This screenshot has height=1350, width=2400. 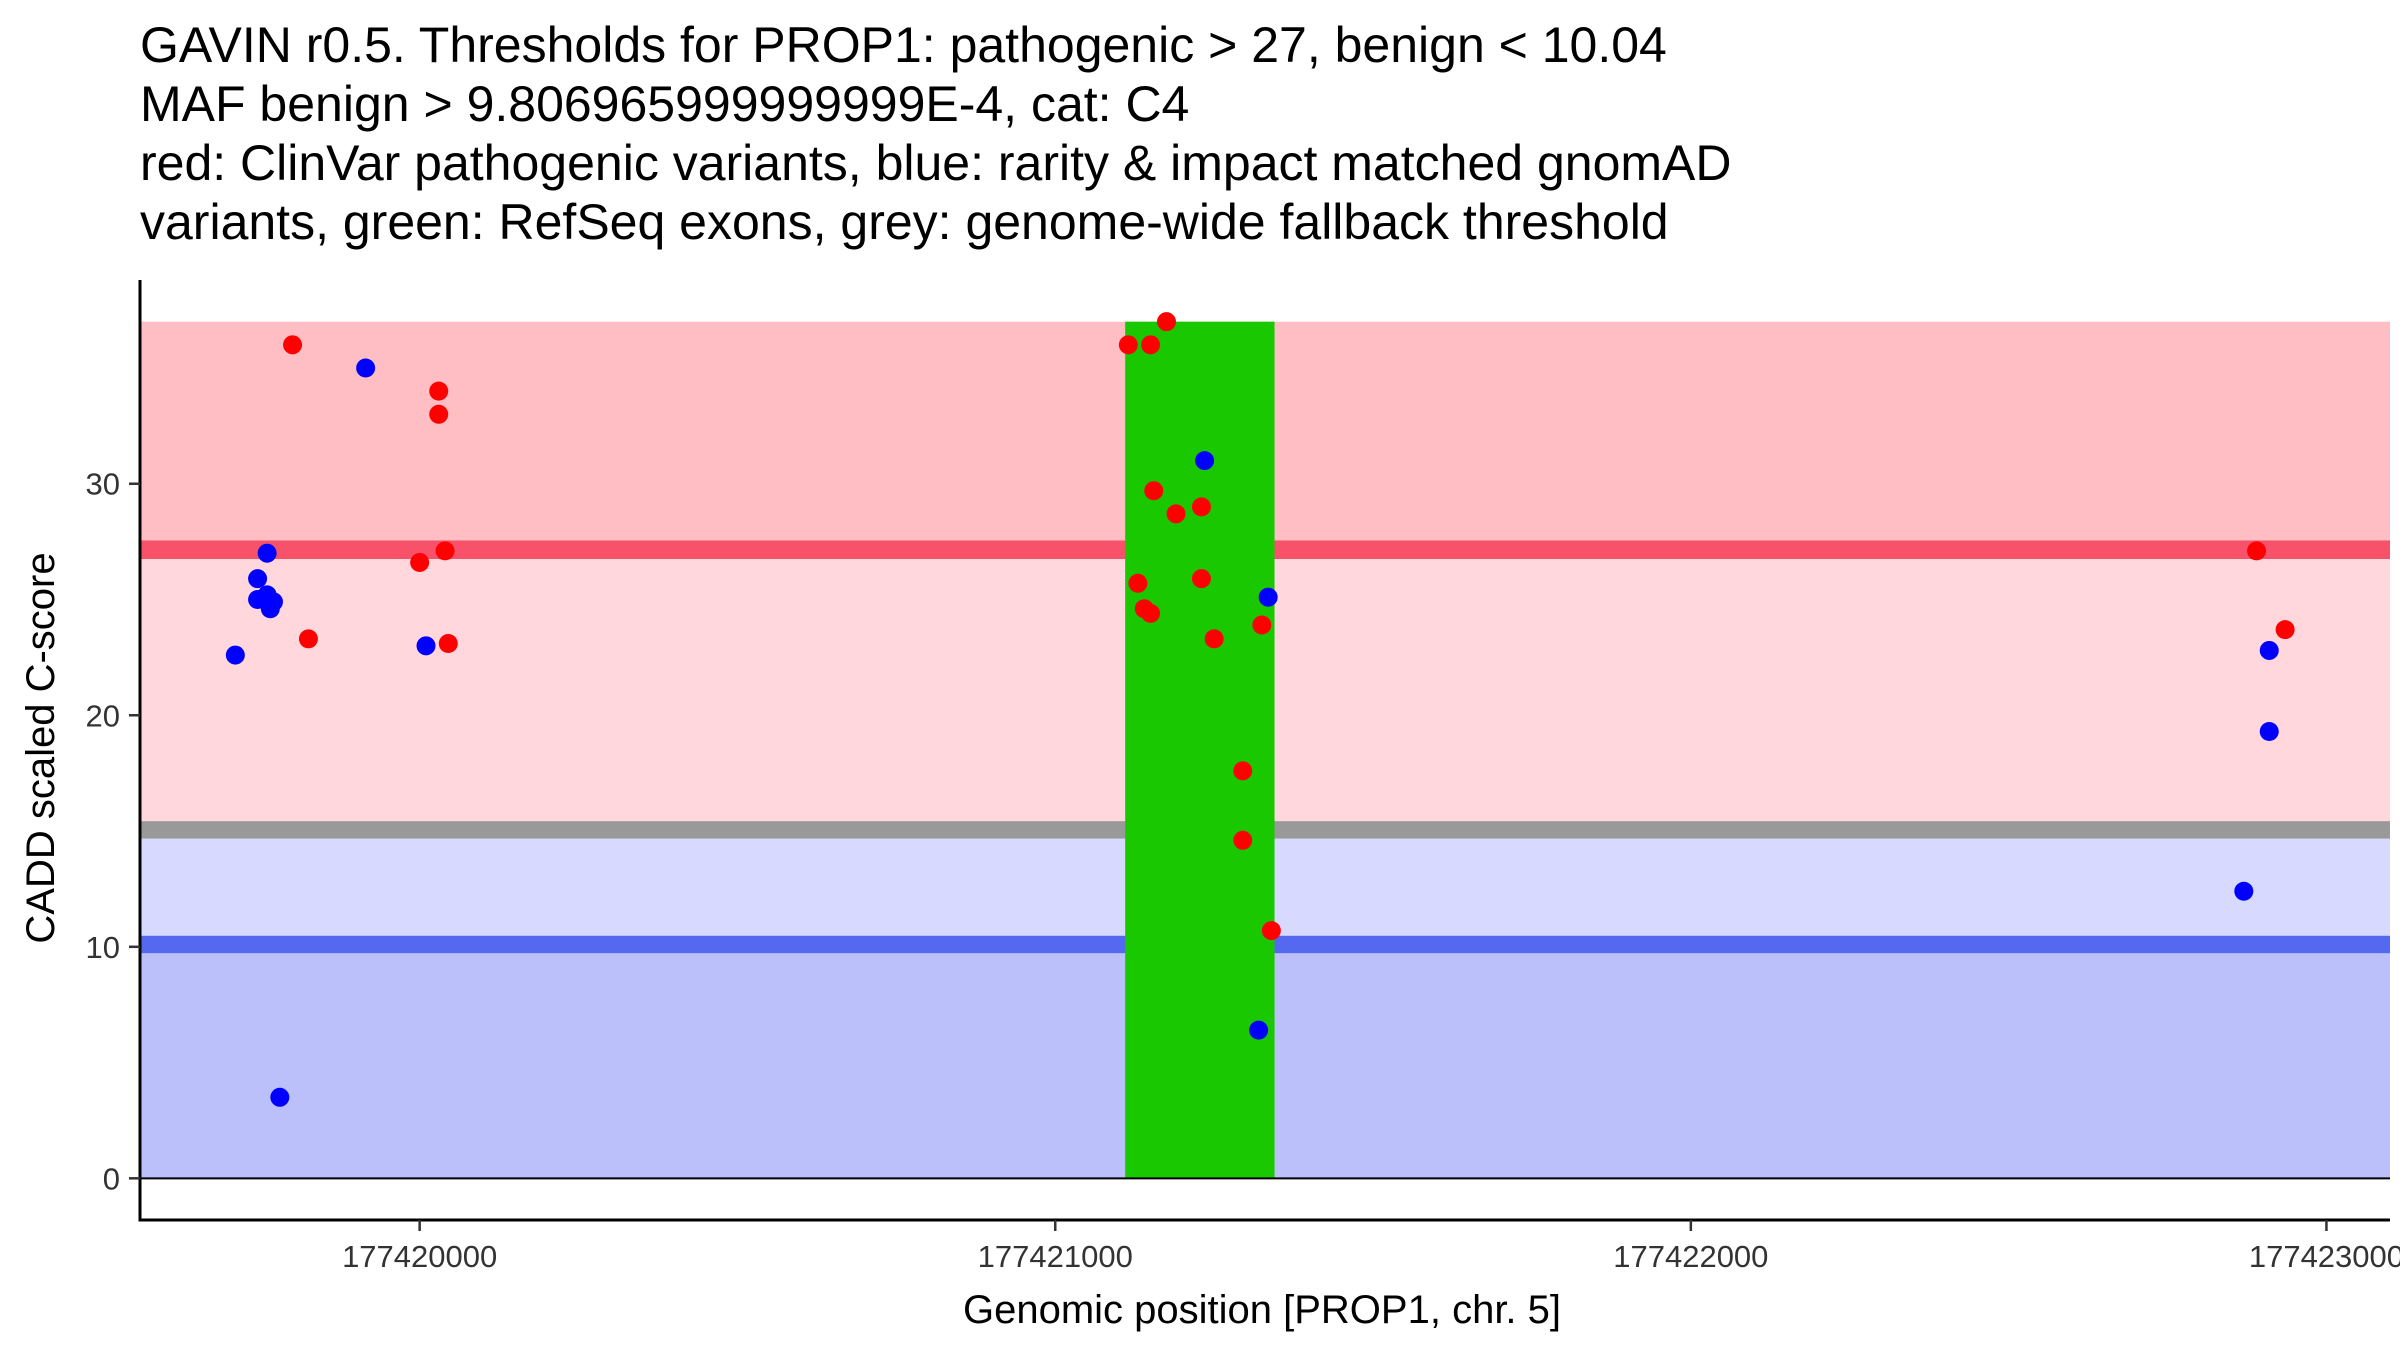 What do you see at coordinates (419, 1256) in the screenshot?
I see `x-tick-label: 177420000` at bounding box center [419, 1256].